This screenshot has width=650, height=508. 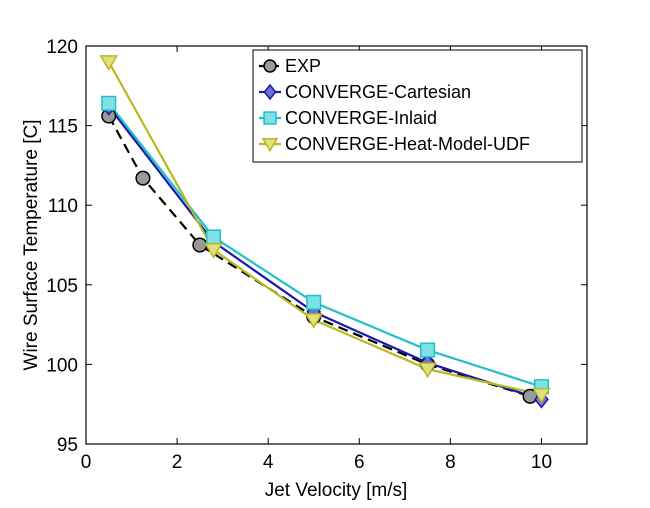 What do you see at coordinates (541, 462) in the screenshot?
I see `x-tick-label: 10` at bounding box center [541, 462].